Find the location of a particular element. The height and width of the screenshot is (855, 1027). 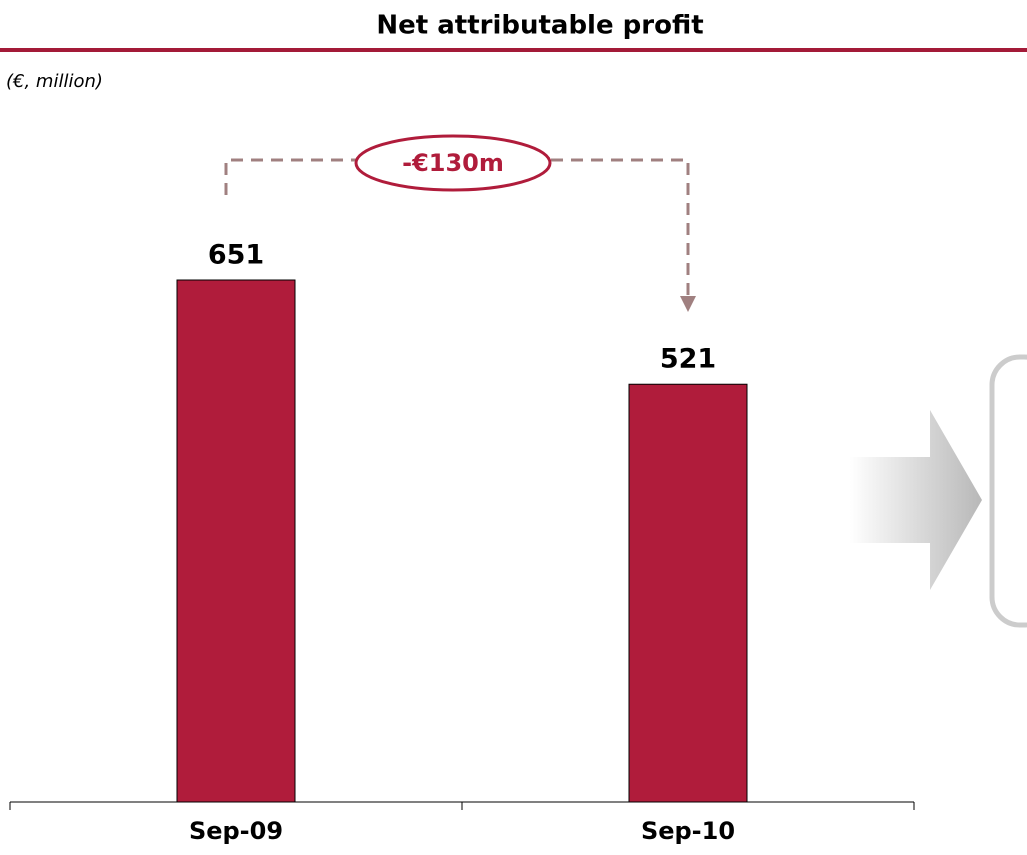

side-box is located at coordinates (1008, 491).